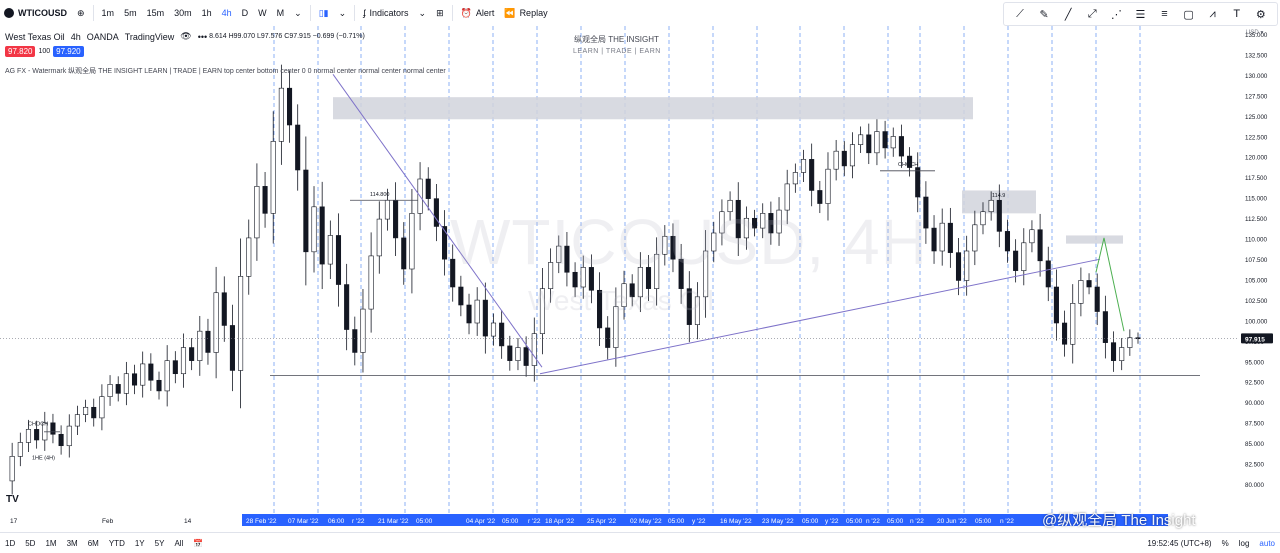 This screenshot has width=1280, height=553. What do you see at coordinates (12, 499) in the screenshot?
I see `tradingview-logo: TV` at bounding box center [12, 499].